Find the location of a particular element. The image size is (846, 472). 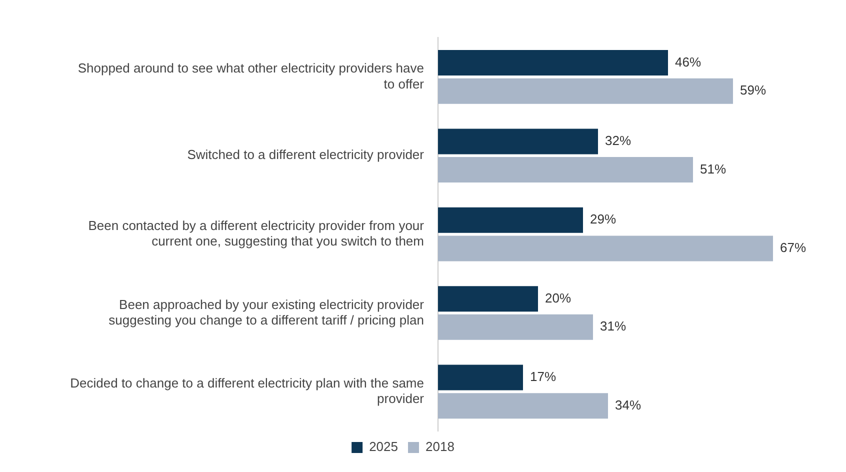

data-label: 29% is located at coordinates (603, 219).